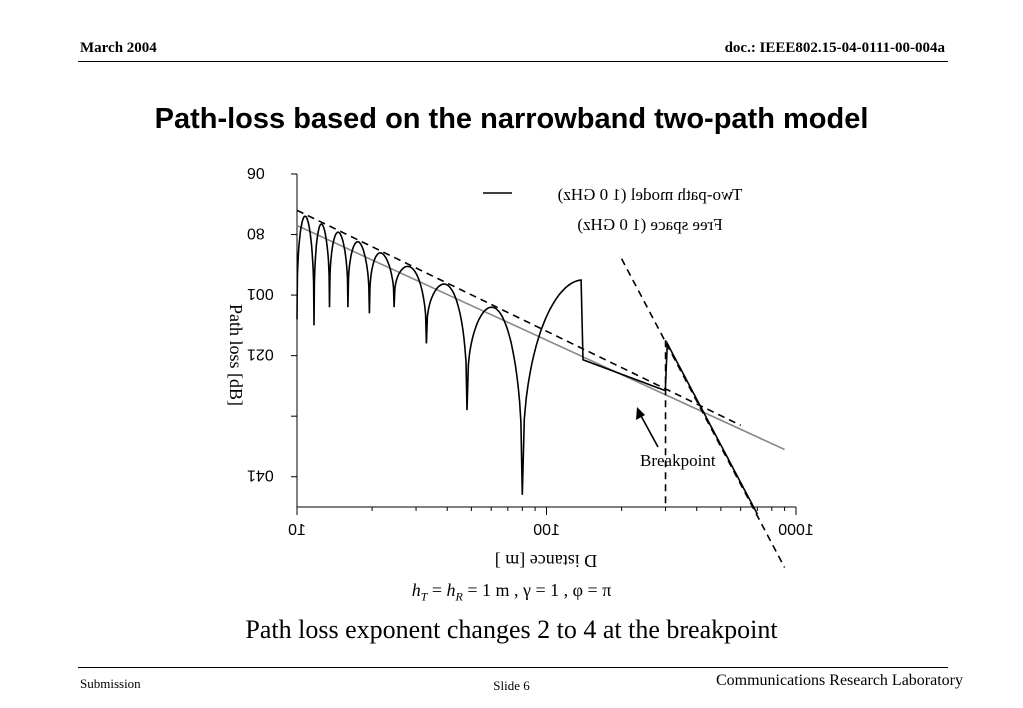  What do you see at coordinates (518, 317) in the screenshot?
I see `asymptote-n2-dashed-line` at bounding box center [518, 317].